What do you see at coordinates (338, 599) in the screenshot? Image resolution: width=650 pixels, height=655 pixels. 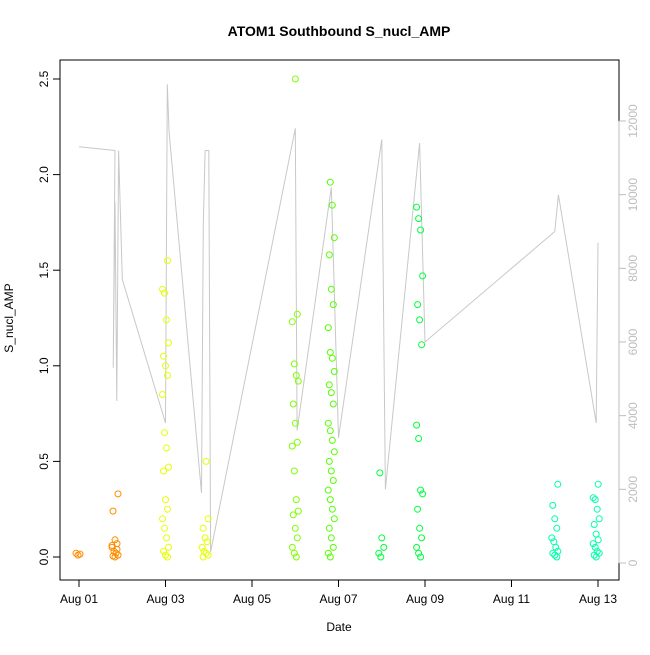 I see `x-tick-label: Aug 07` at bounding box center [338, 599].